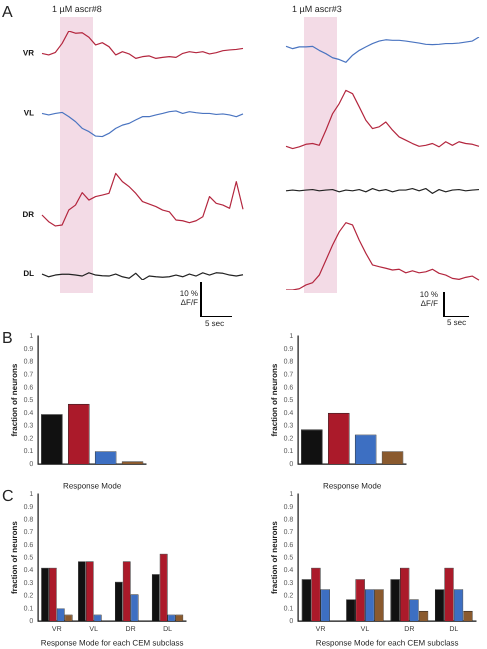 The image size is (487, 649). What do you see at coordinates (28, 215) in the screenshot?
I see `series-label: DR` at bounding box center [28, 215].